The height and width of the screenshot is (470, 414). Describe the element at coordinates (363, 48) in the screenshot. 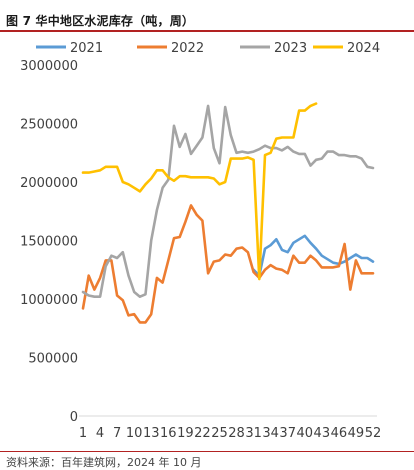

I see `legend-label-2024: 2024` at that location.